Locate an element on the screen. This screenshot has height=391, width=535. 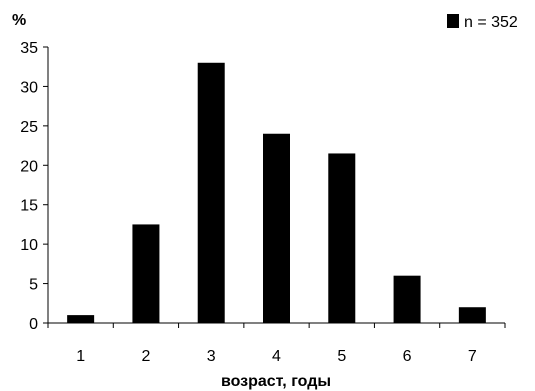
x-tick-label: 6 is located at coordinates (407, 356).